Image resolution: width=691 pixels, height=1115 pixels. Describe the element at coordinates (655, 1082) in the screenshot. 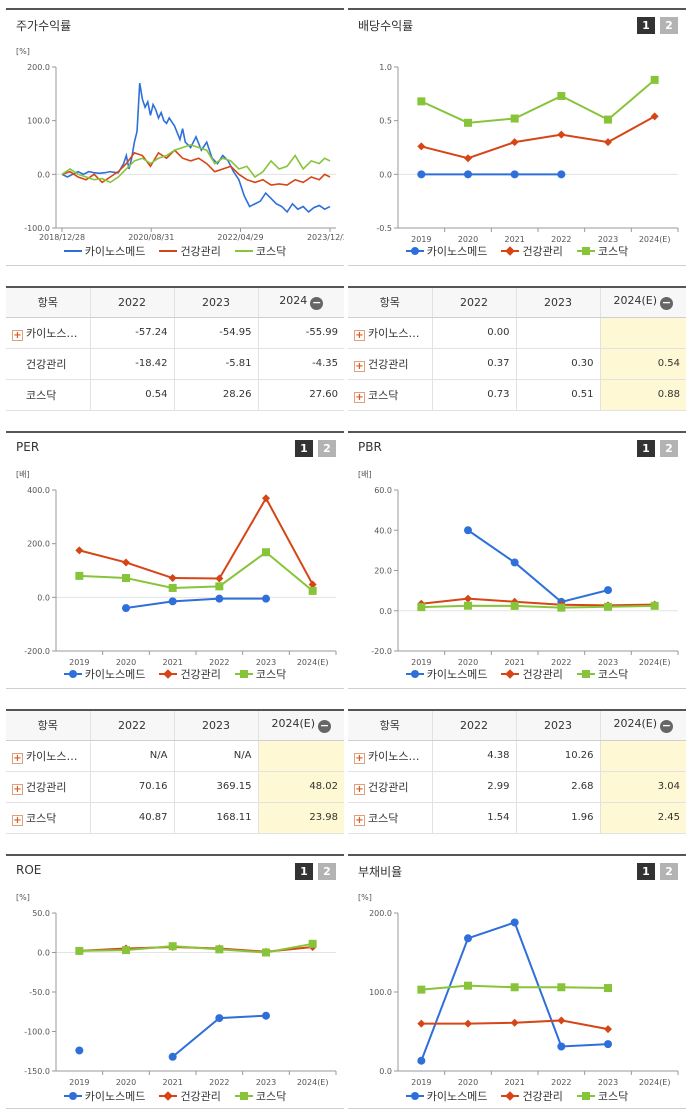

I see `x-tick-label: 2024(E)` at that location.